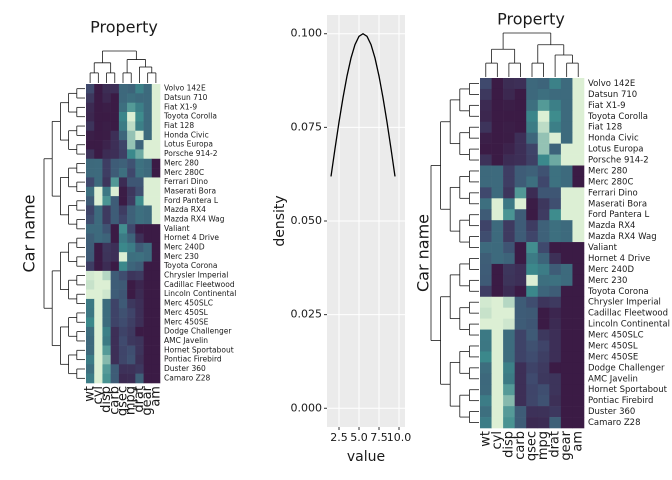  What do you see at coordinates (177, 228) in the screenshot?
I see `row-label: Valiant` at bounding box center [177, 228].